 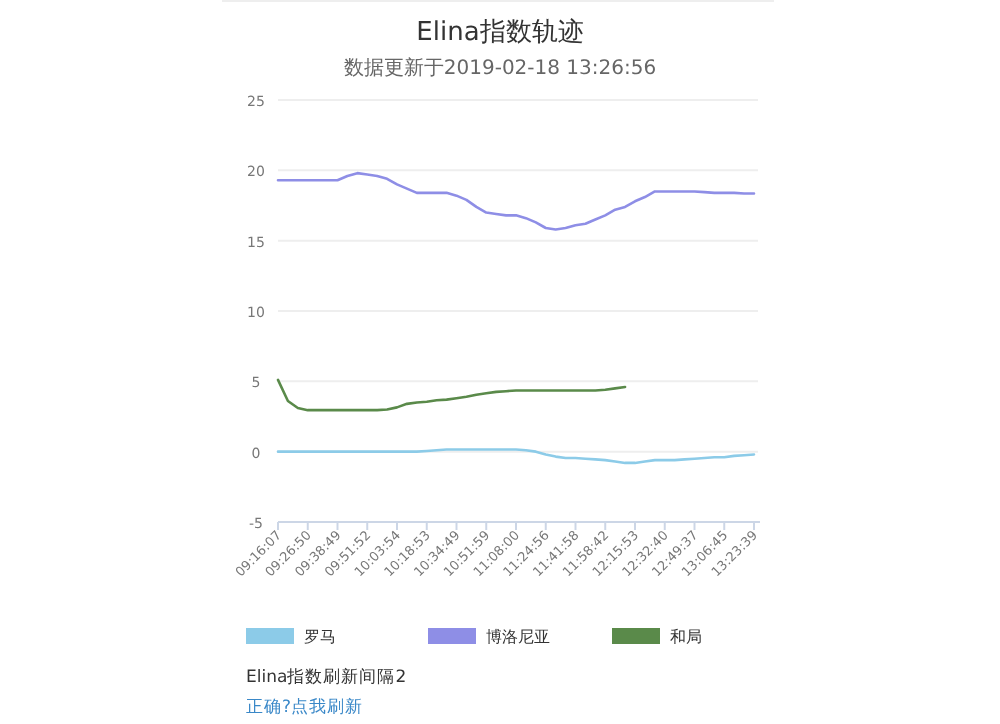 What do you see at coordinates (305, 707) in the screenshot?
I see `text: 正确?点我刷新` at bounding box center [305, 707].